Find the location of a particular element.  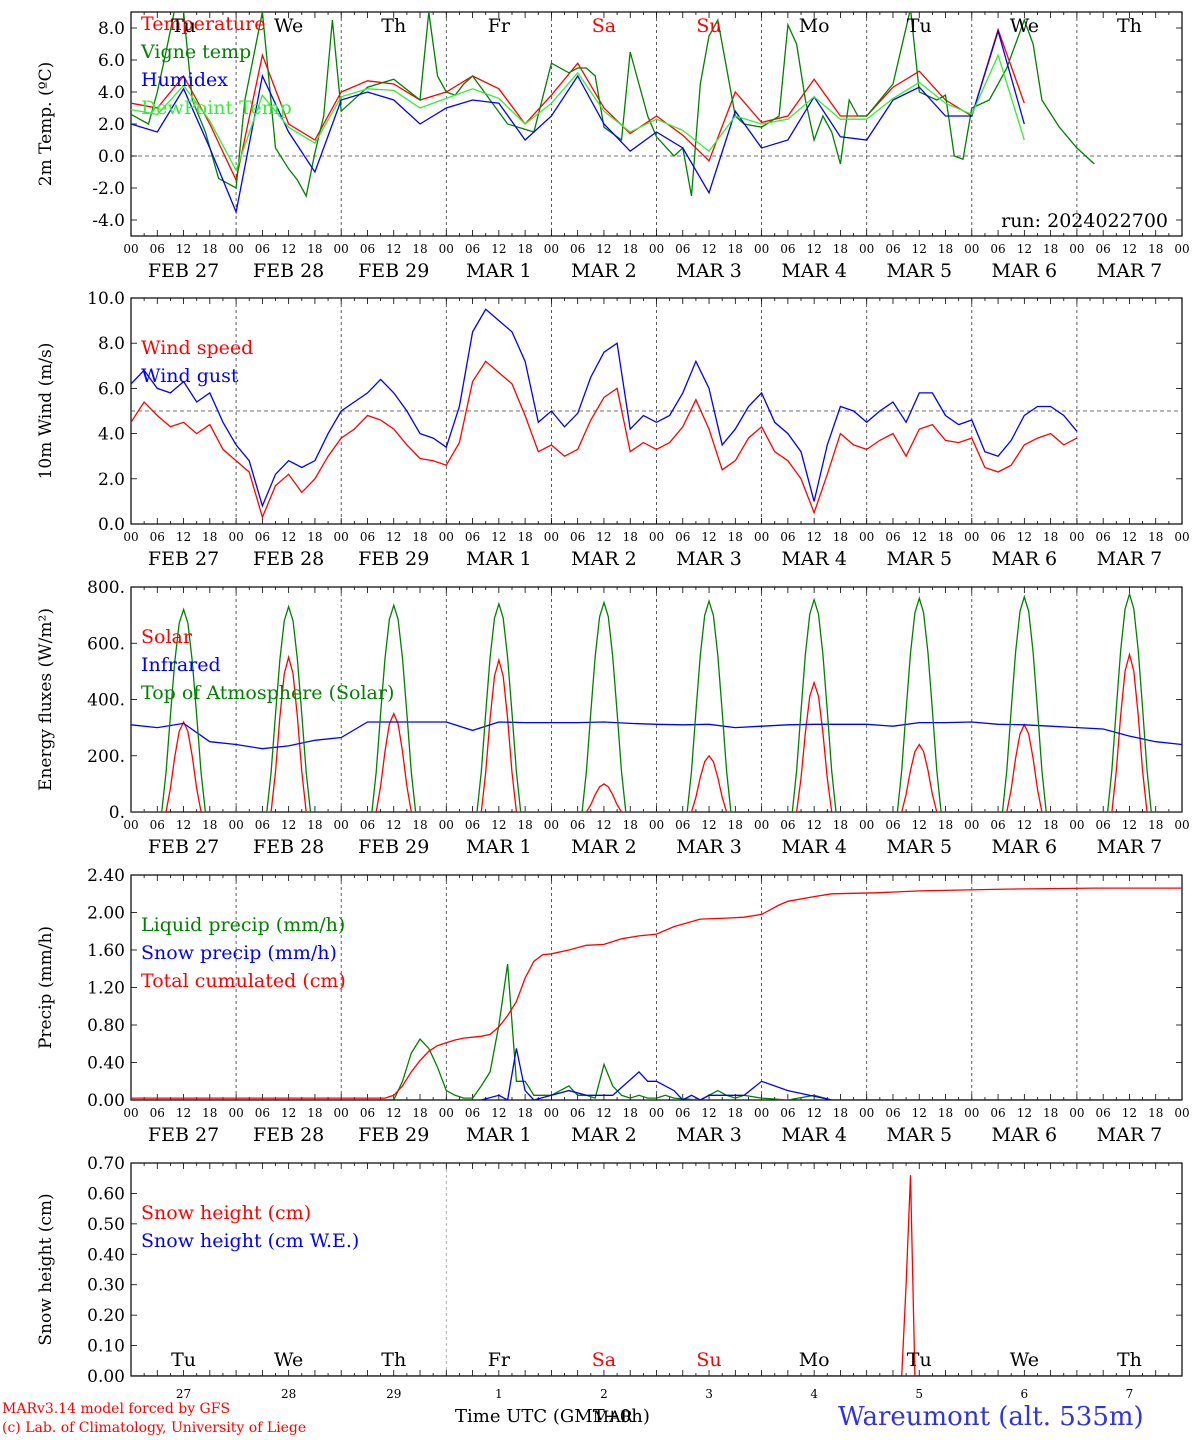

y-tick-label: 0.70 is located at coordinates (106, 1164).